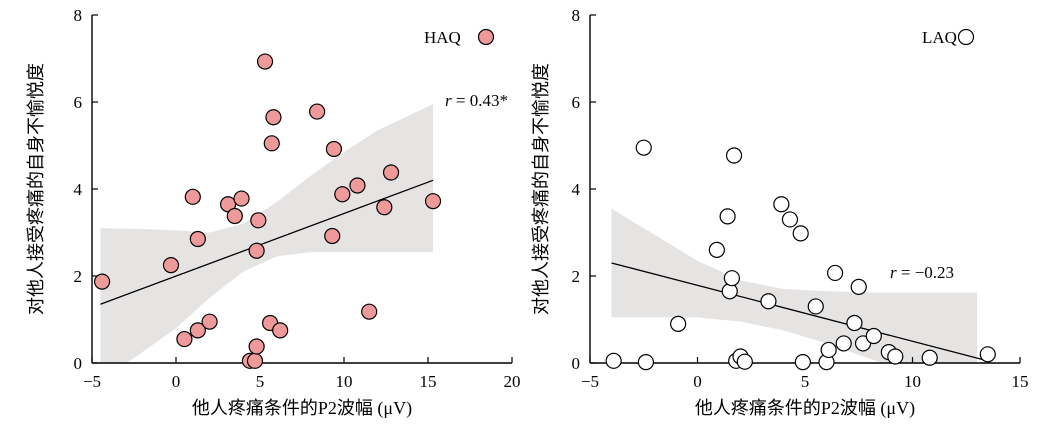 This screenshot has width=1040, height=436. I want to click on correlation-annotation: r = 0.43*, so click(476, 100).